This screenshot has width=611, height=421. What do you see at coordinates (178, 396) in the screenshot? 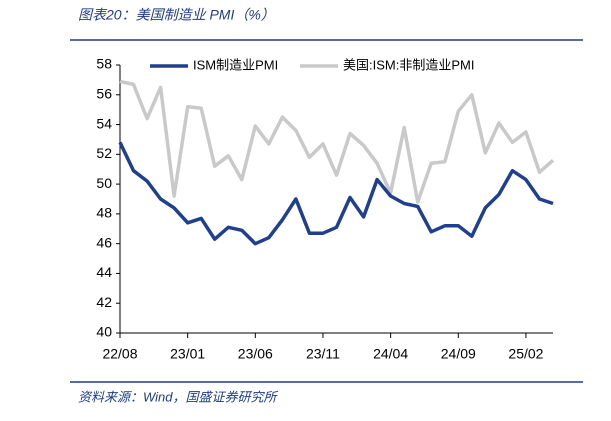
I see `source-note: 资料来源：Wind，国盛证券研究所` at bounding box center [178, 396].